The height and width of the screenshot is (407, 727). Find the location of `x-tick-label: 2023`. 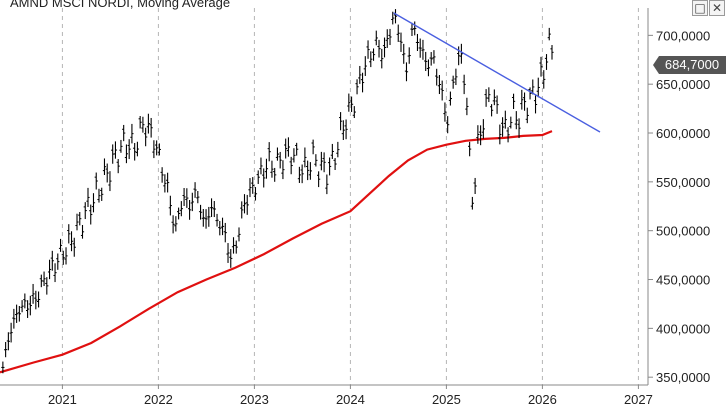

x-tick-label: 2023 is located at coordinates (254, 399).